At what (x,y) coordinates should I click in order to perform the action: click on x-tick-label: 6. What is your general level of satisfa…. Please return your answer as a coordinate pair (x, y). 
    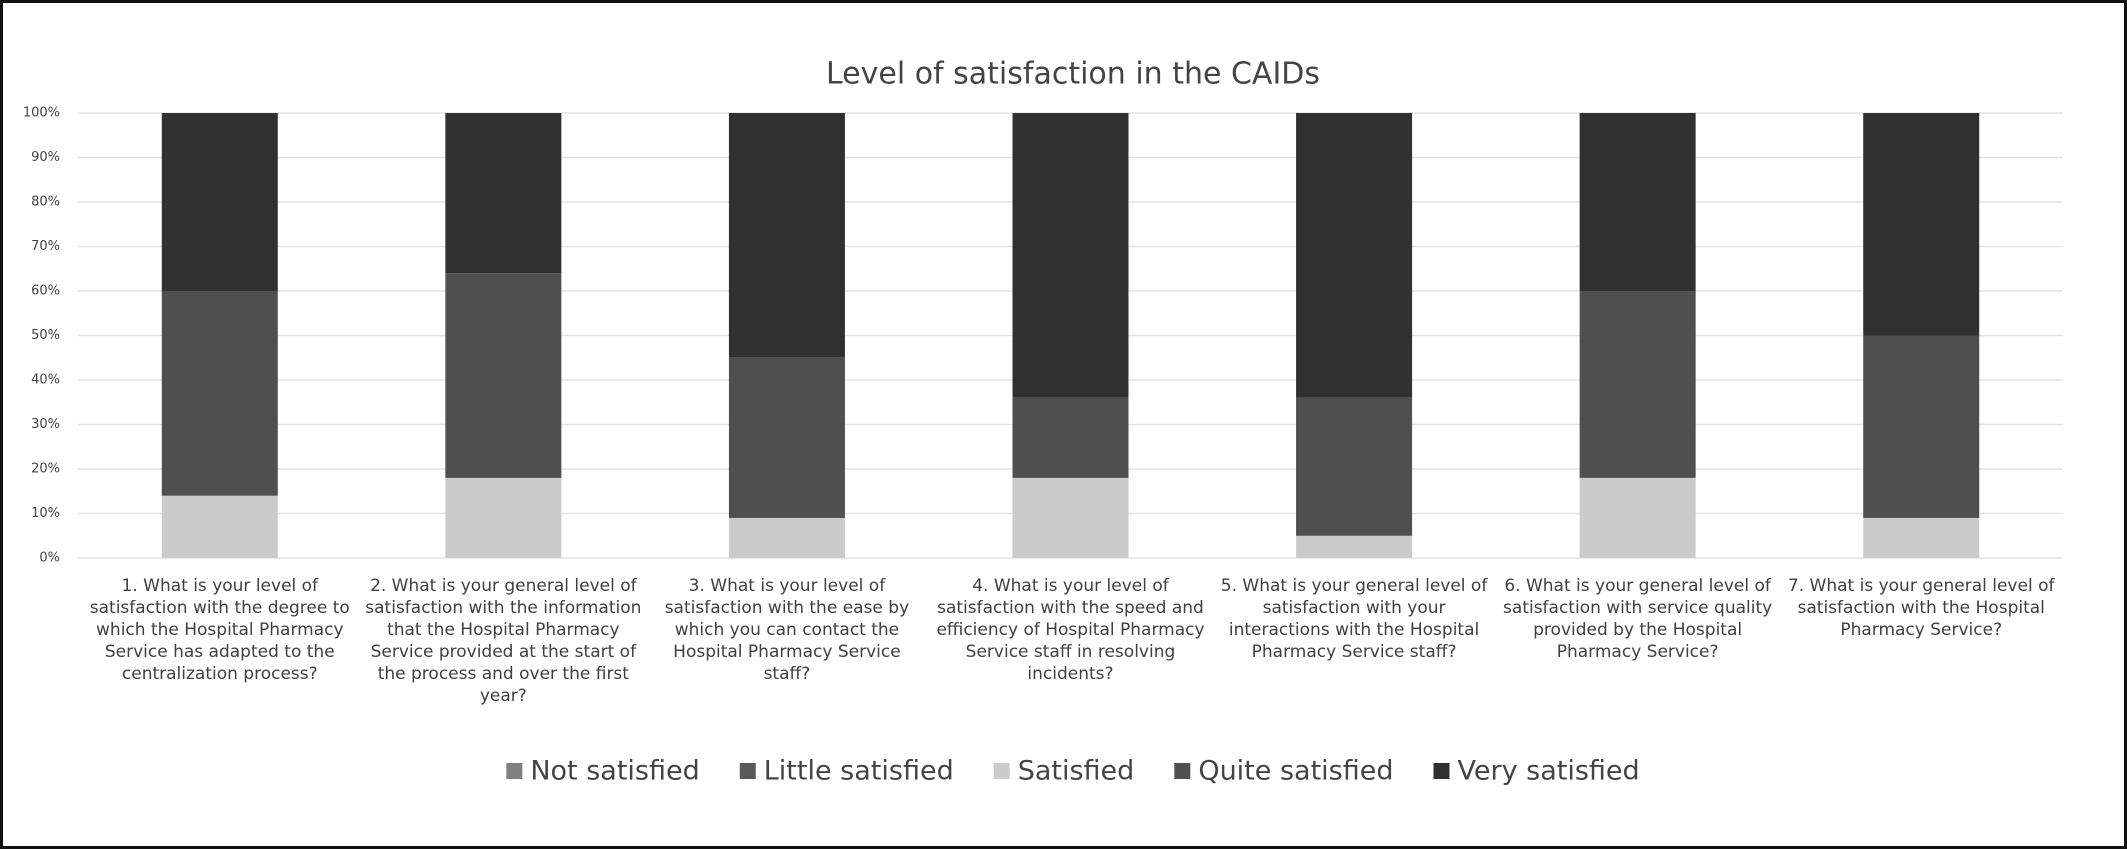
    Looking at the image, I should click on (1638, 619).